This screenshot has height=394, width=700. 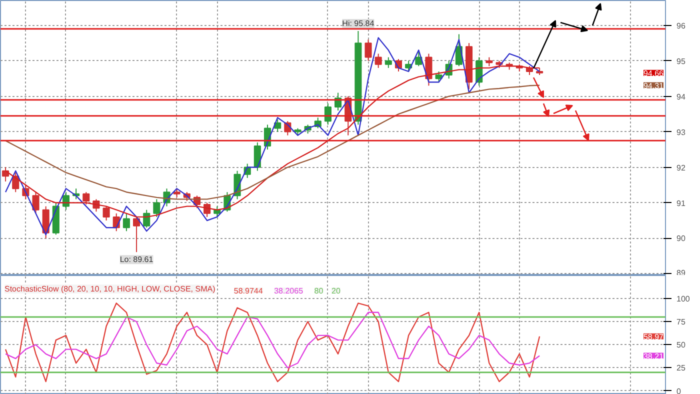 I want to click on y-tick-label: 50, so click(x=681, y=345).